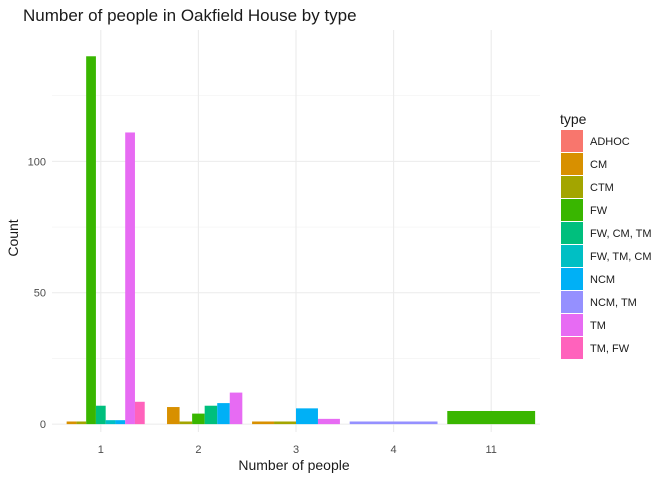 The width and height of the screenshot is (672, 480). Describe the element at coordinates (613, 303) in the screenshot. I see `legend-label: NCM, TM` at that location.